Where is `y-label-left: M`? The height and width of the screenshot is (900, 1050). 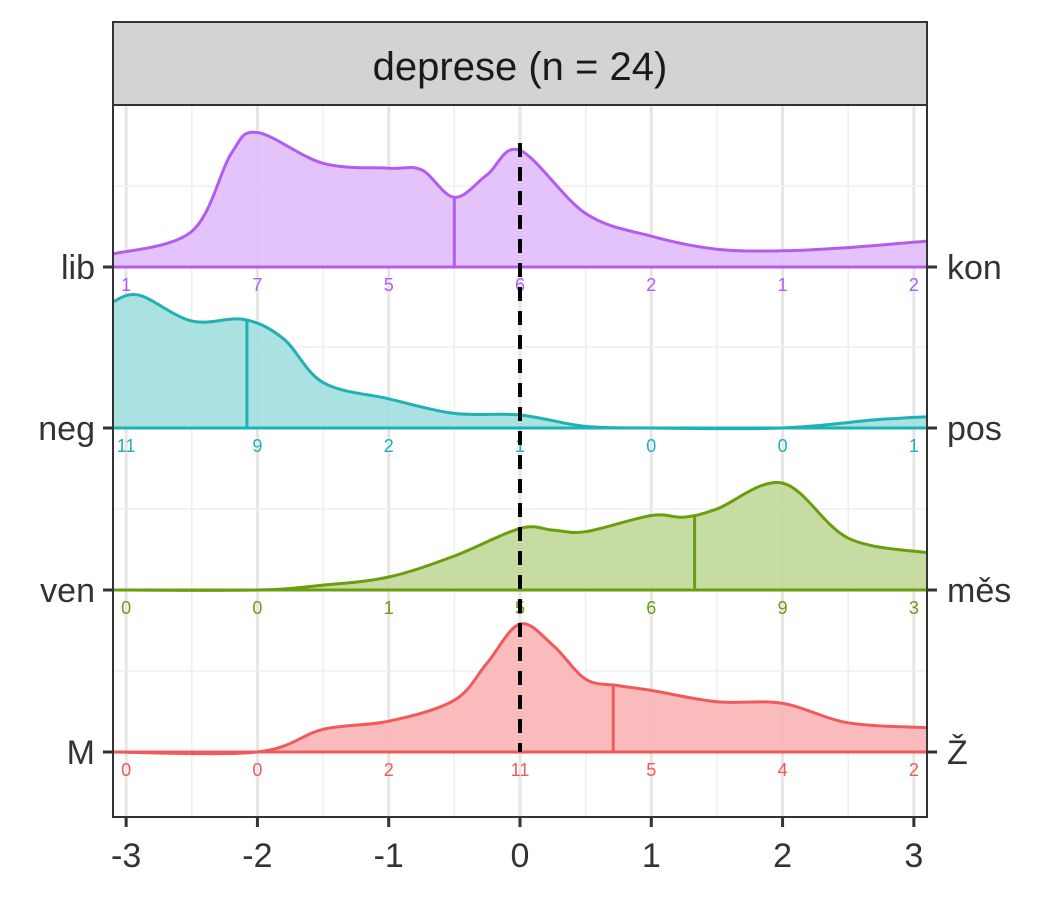 y-label-left: M is located at coordinates (81, 753).